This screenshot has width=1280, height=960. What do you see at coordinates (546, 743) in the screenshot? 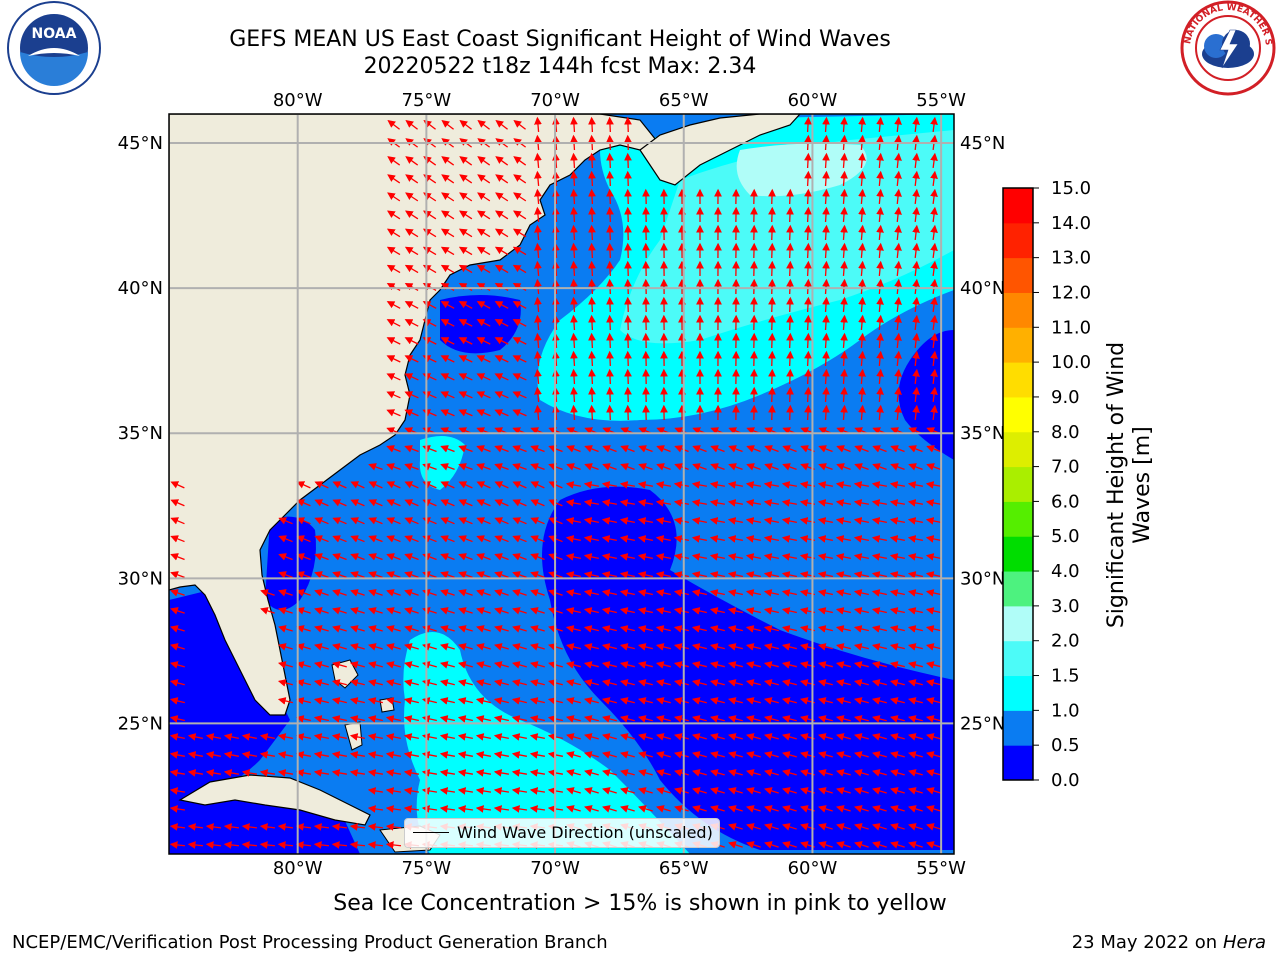
I see `wave-zone-south` at bounding box center [546, 743].